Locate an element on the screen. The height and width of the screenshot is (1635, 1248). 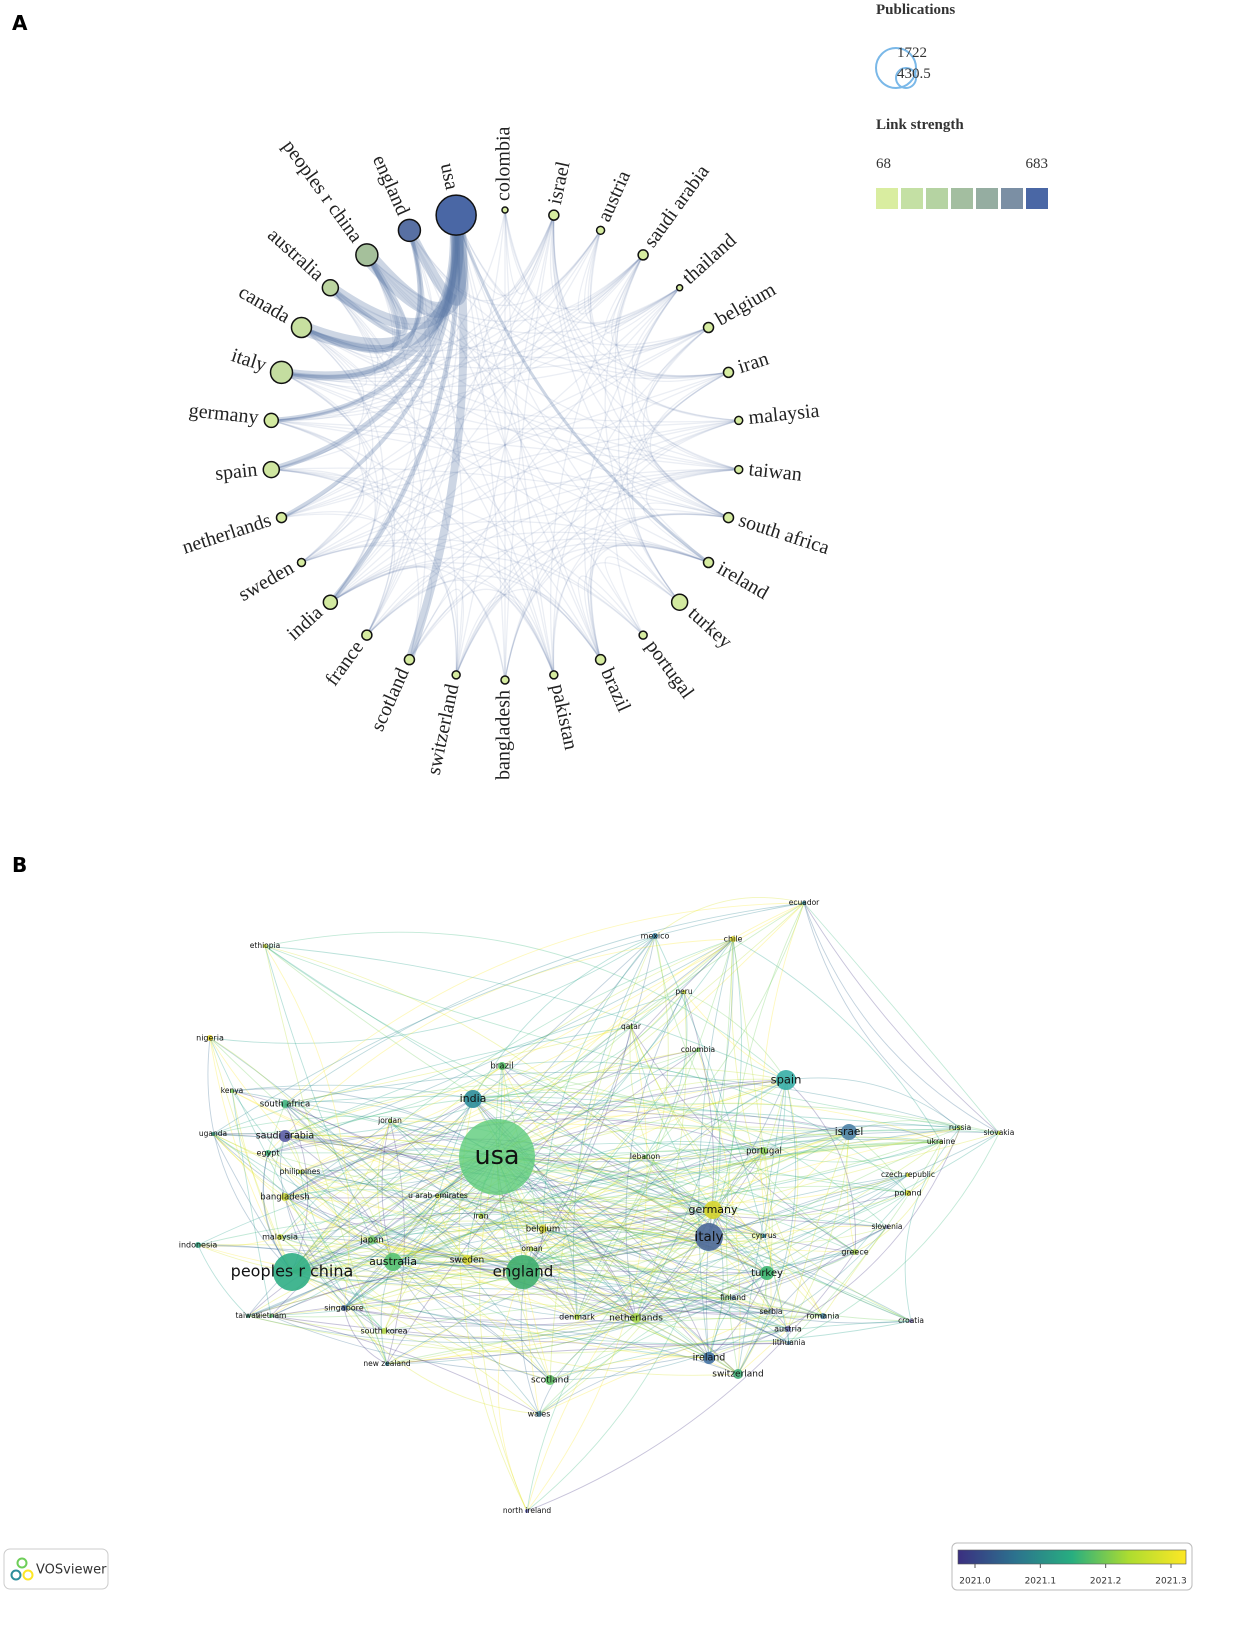
node-label: vietnam is located at coordinates (271, 1315).